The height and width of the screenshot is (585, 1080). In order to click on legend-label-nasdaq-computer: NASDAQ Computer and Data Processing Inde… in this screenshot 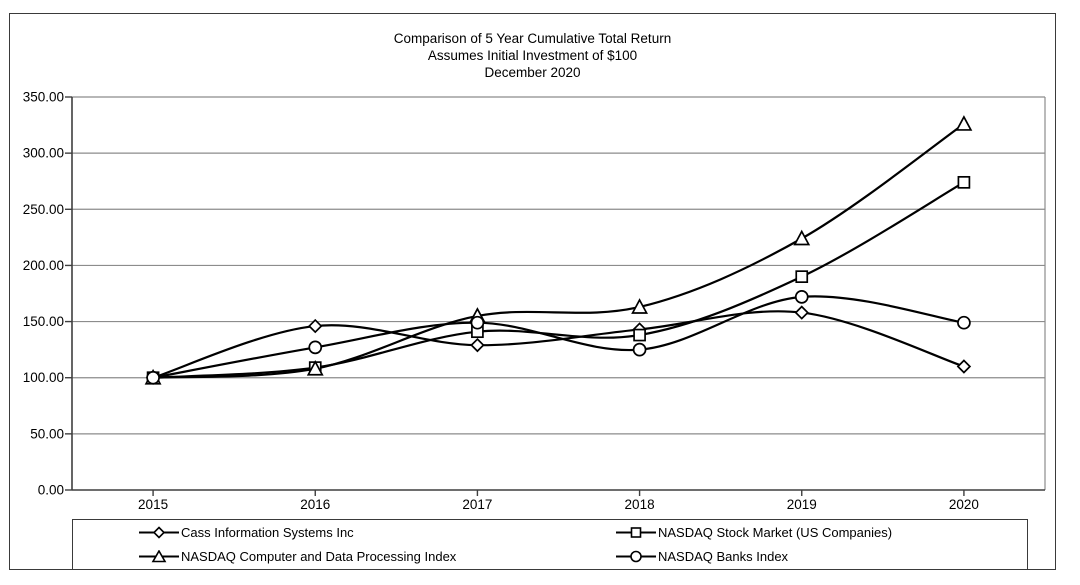, I will do `click(319, 557)`.